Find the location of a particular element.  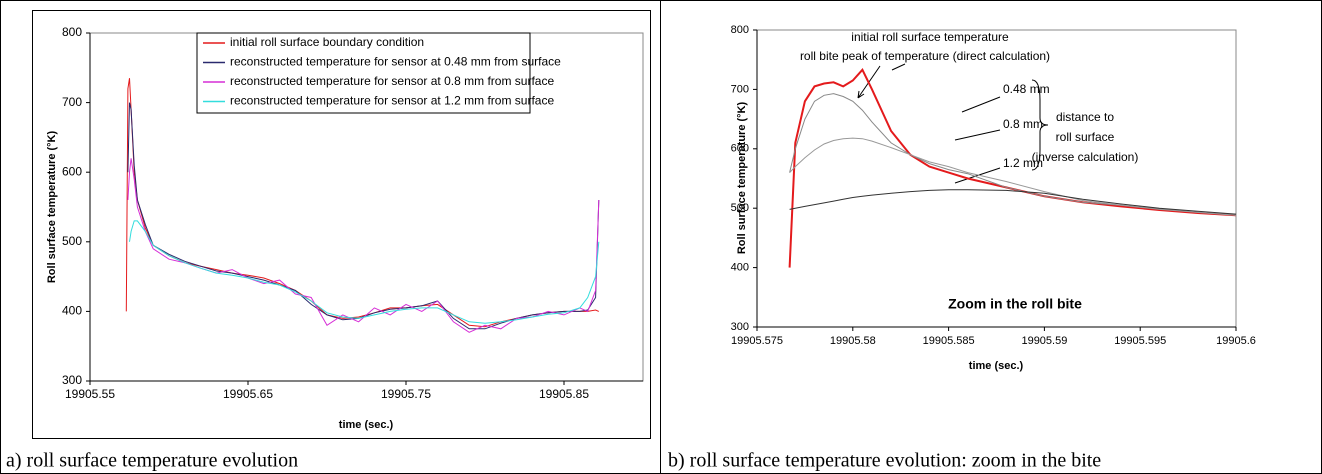

series-label: 0.8 mm is located at coordinates (1023, 124).